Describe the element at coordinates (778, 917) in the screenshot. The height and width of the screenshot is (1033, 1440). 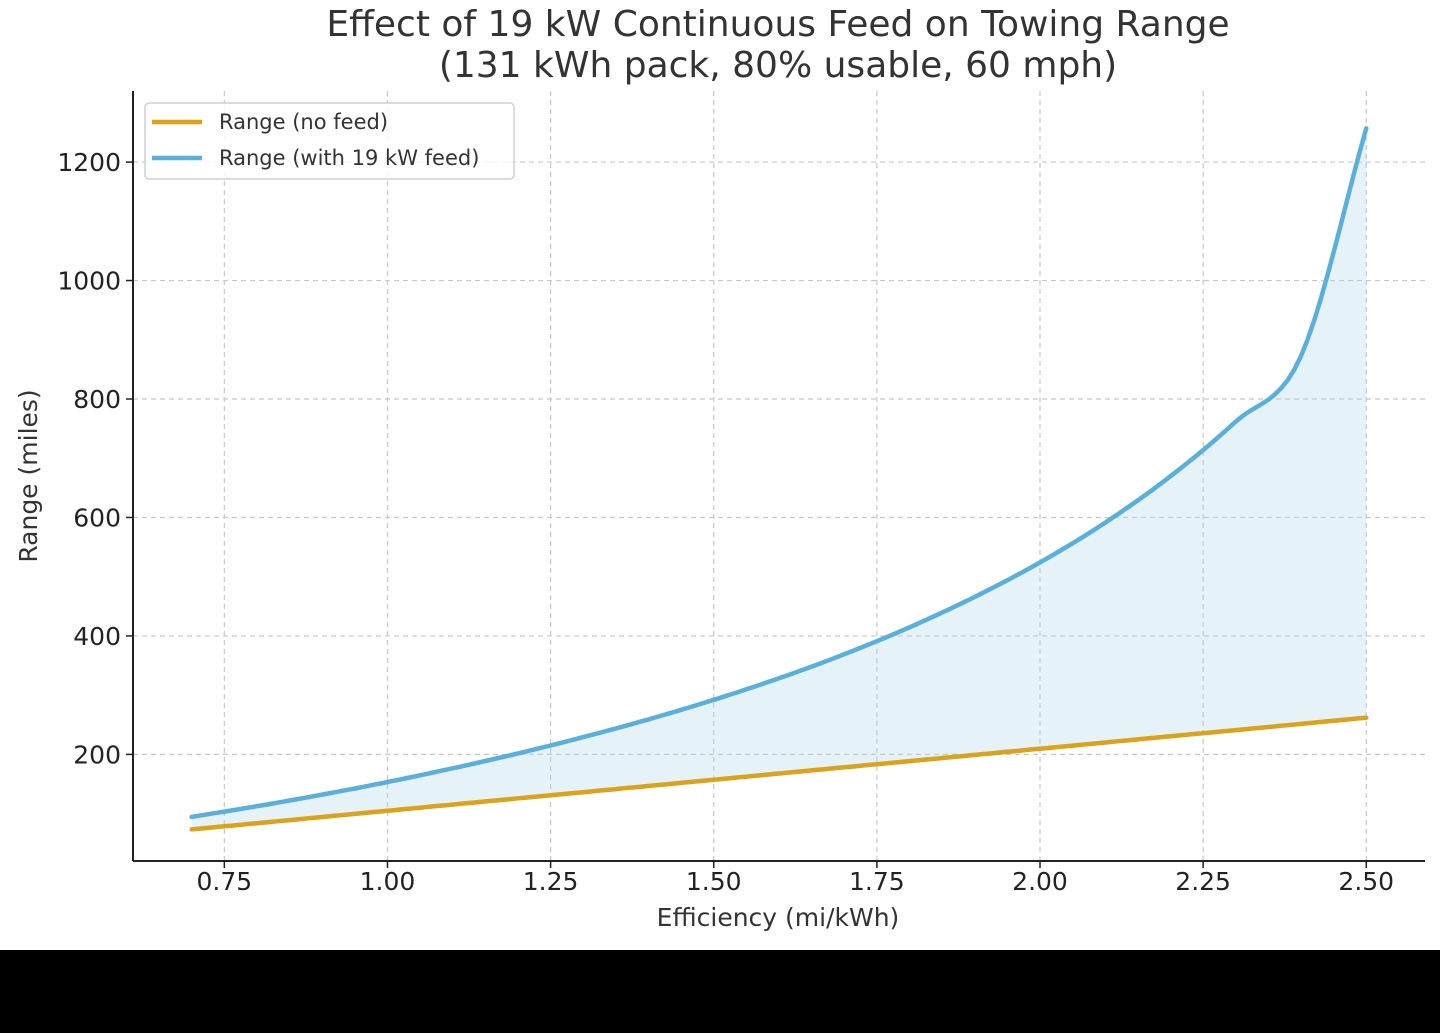
I see `x-axis-label: Efficiency (mi/kWh)` at that location.